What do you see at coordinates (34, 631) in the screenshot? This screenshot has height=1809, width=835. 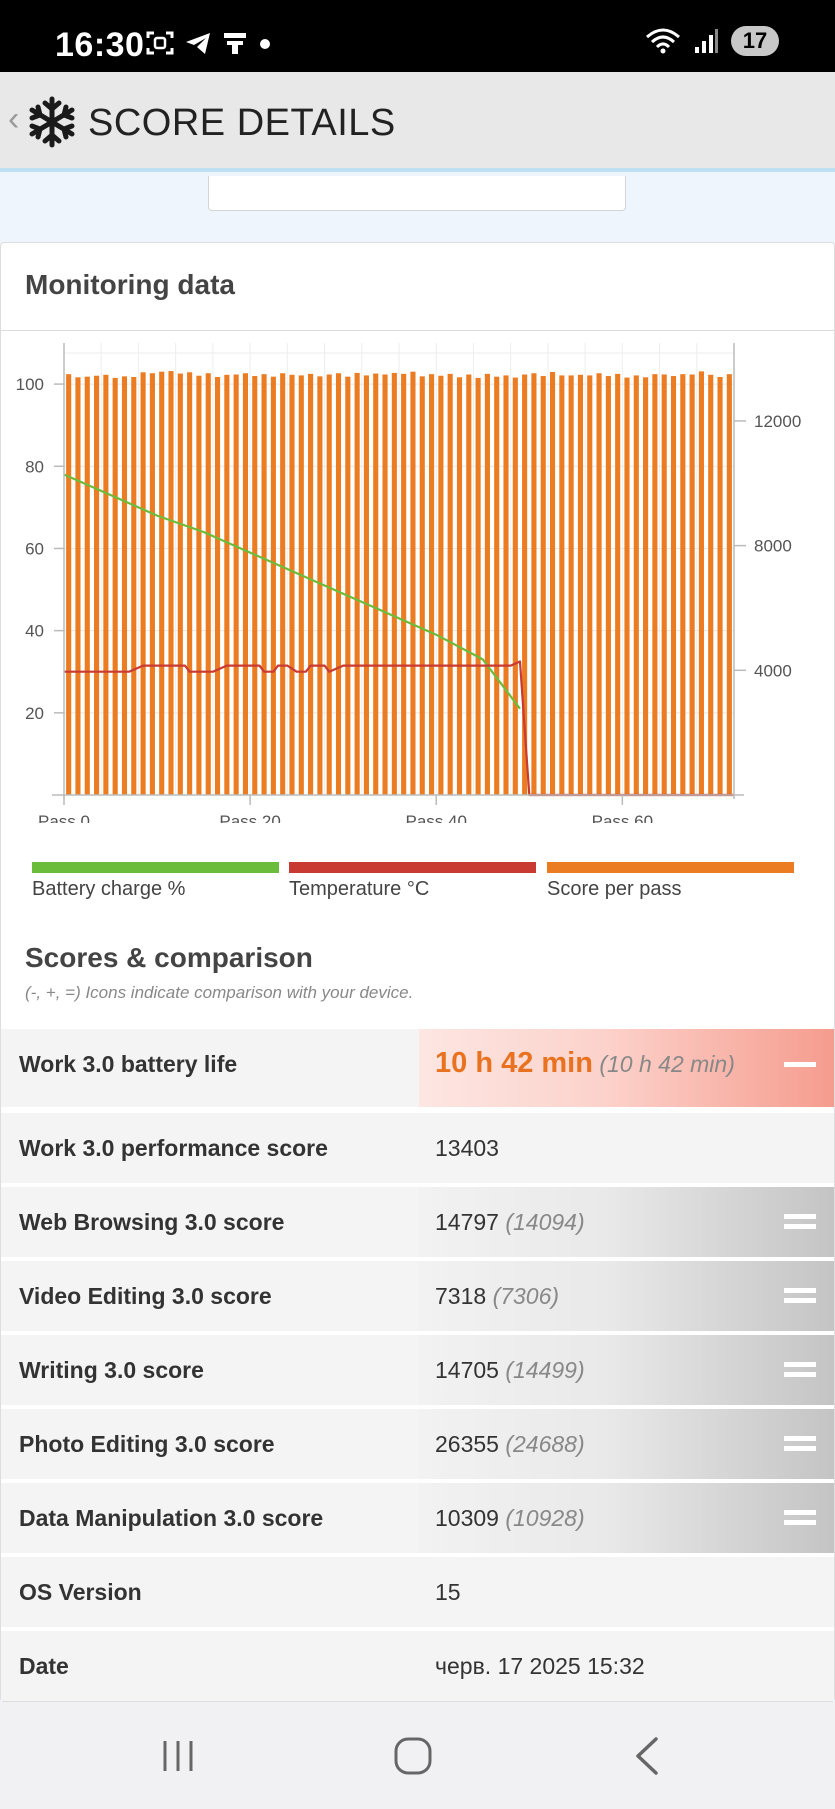 I see `y-tick-label-left: 40` at bounding box center [34, 631].